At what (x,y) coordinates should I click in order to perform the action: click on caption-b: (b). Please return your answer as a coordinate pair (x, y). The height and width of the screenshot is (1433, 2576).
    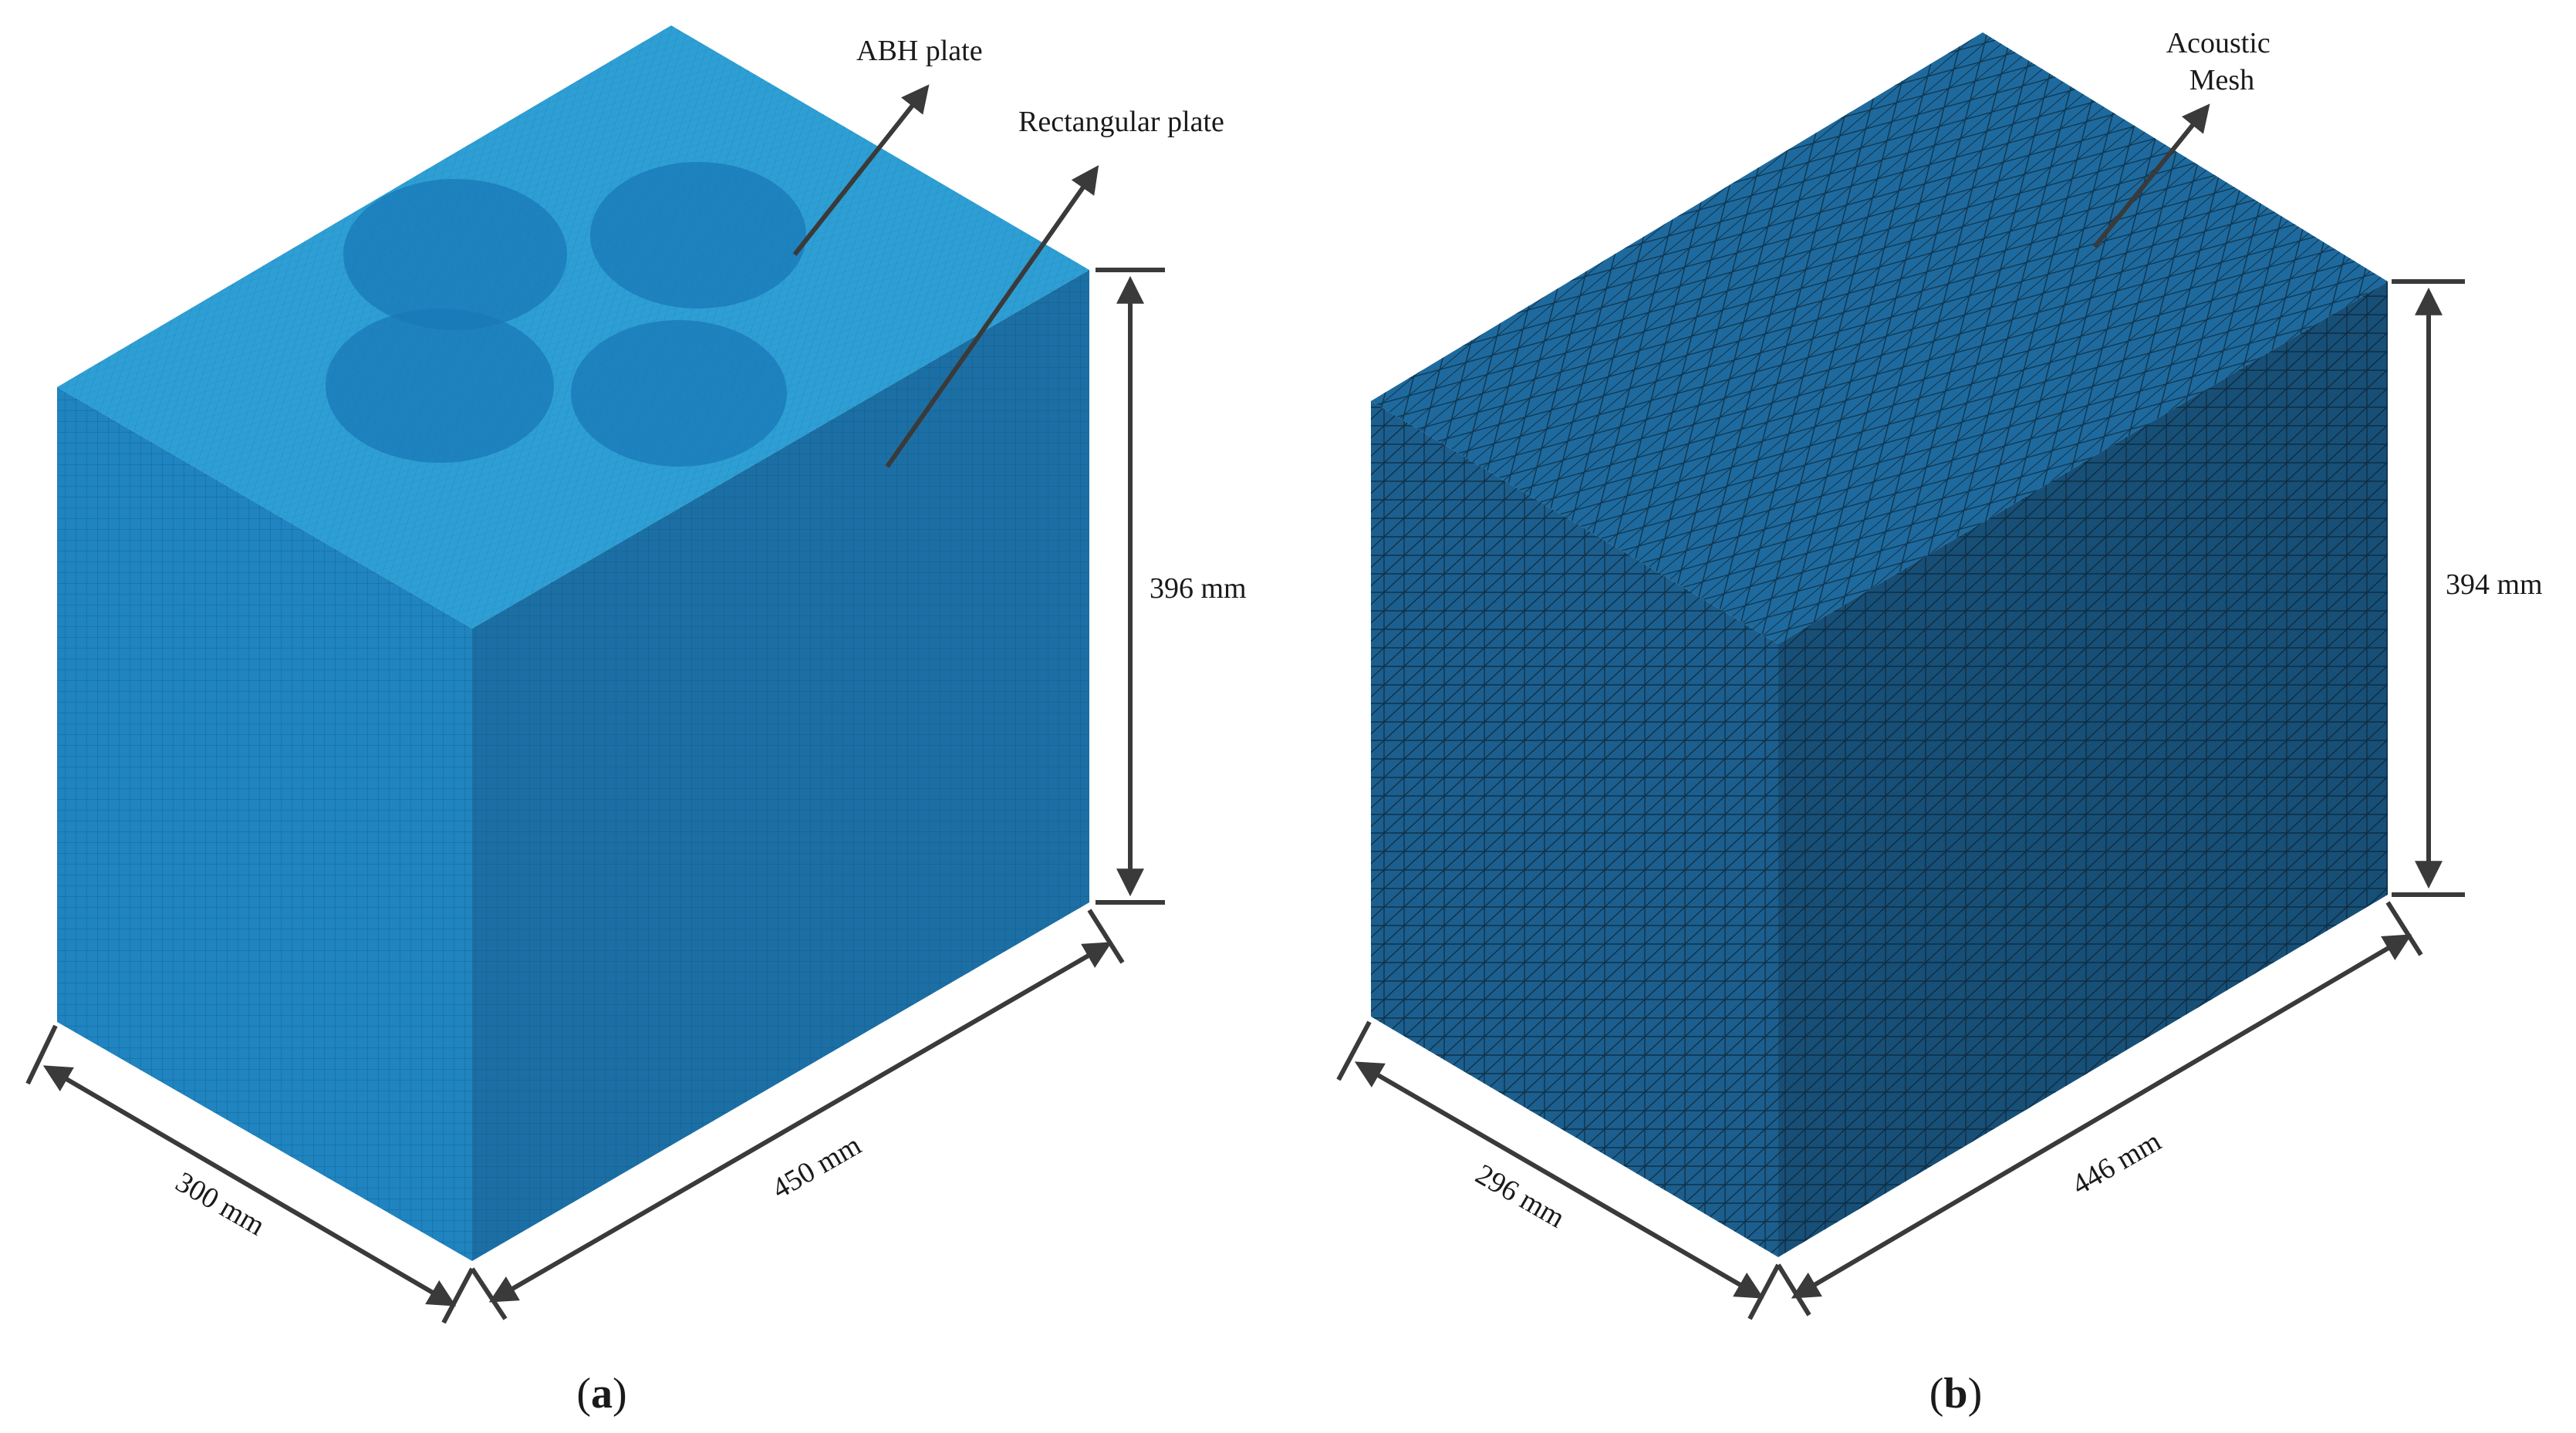
    Looking at the image, I should click on (1955, 1394).